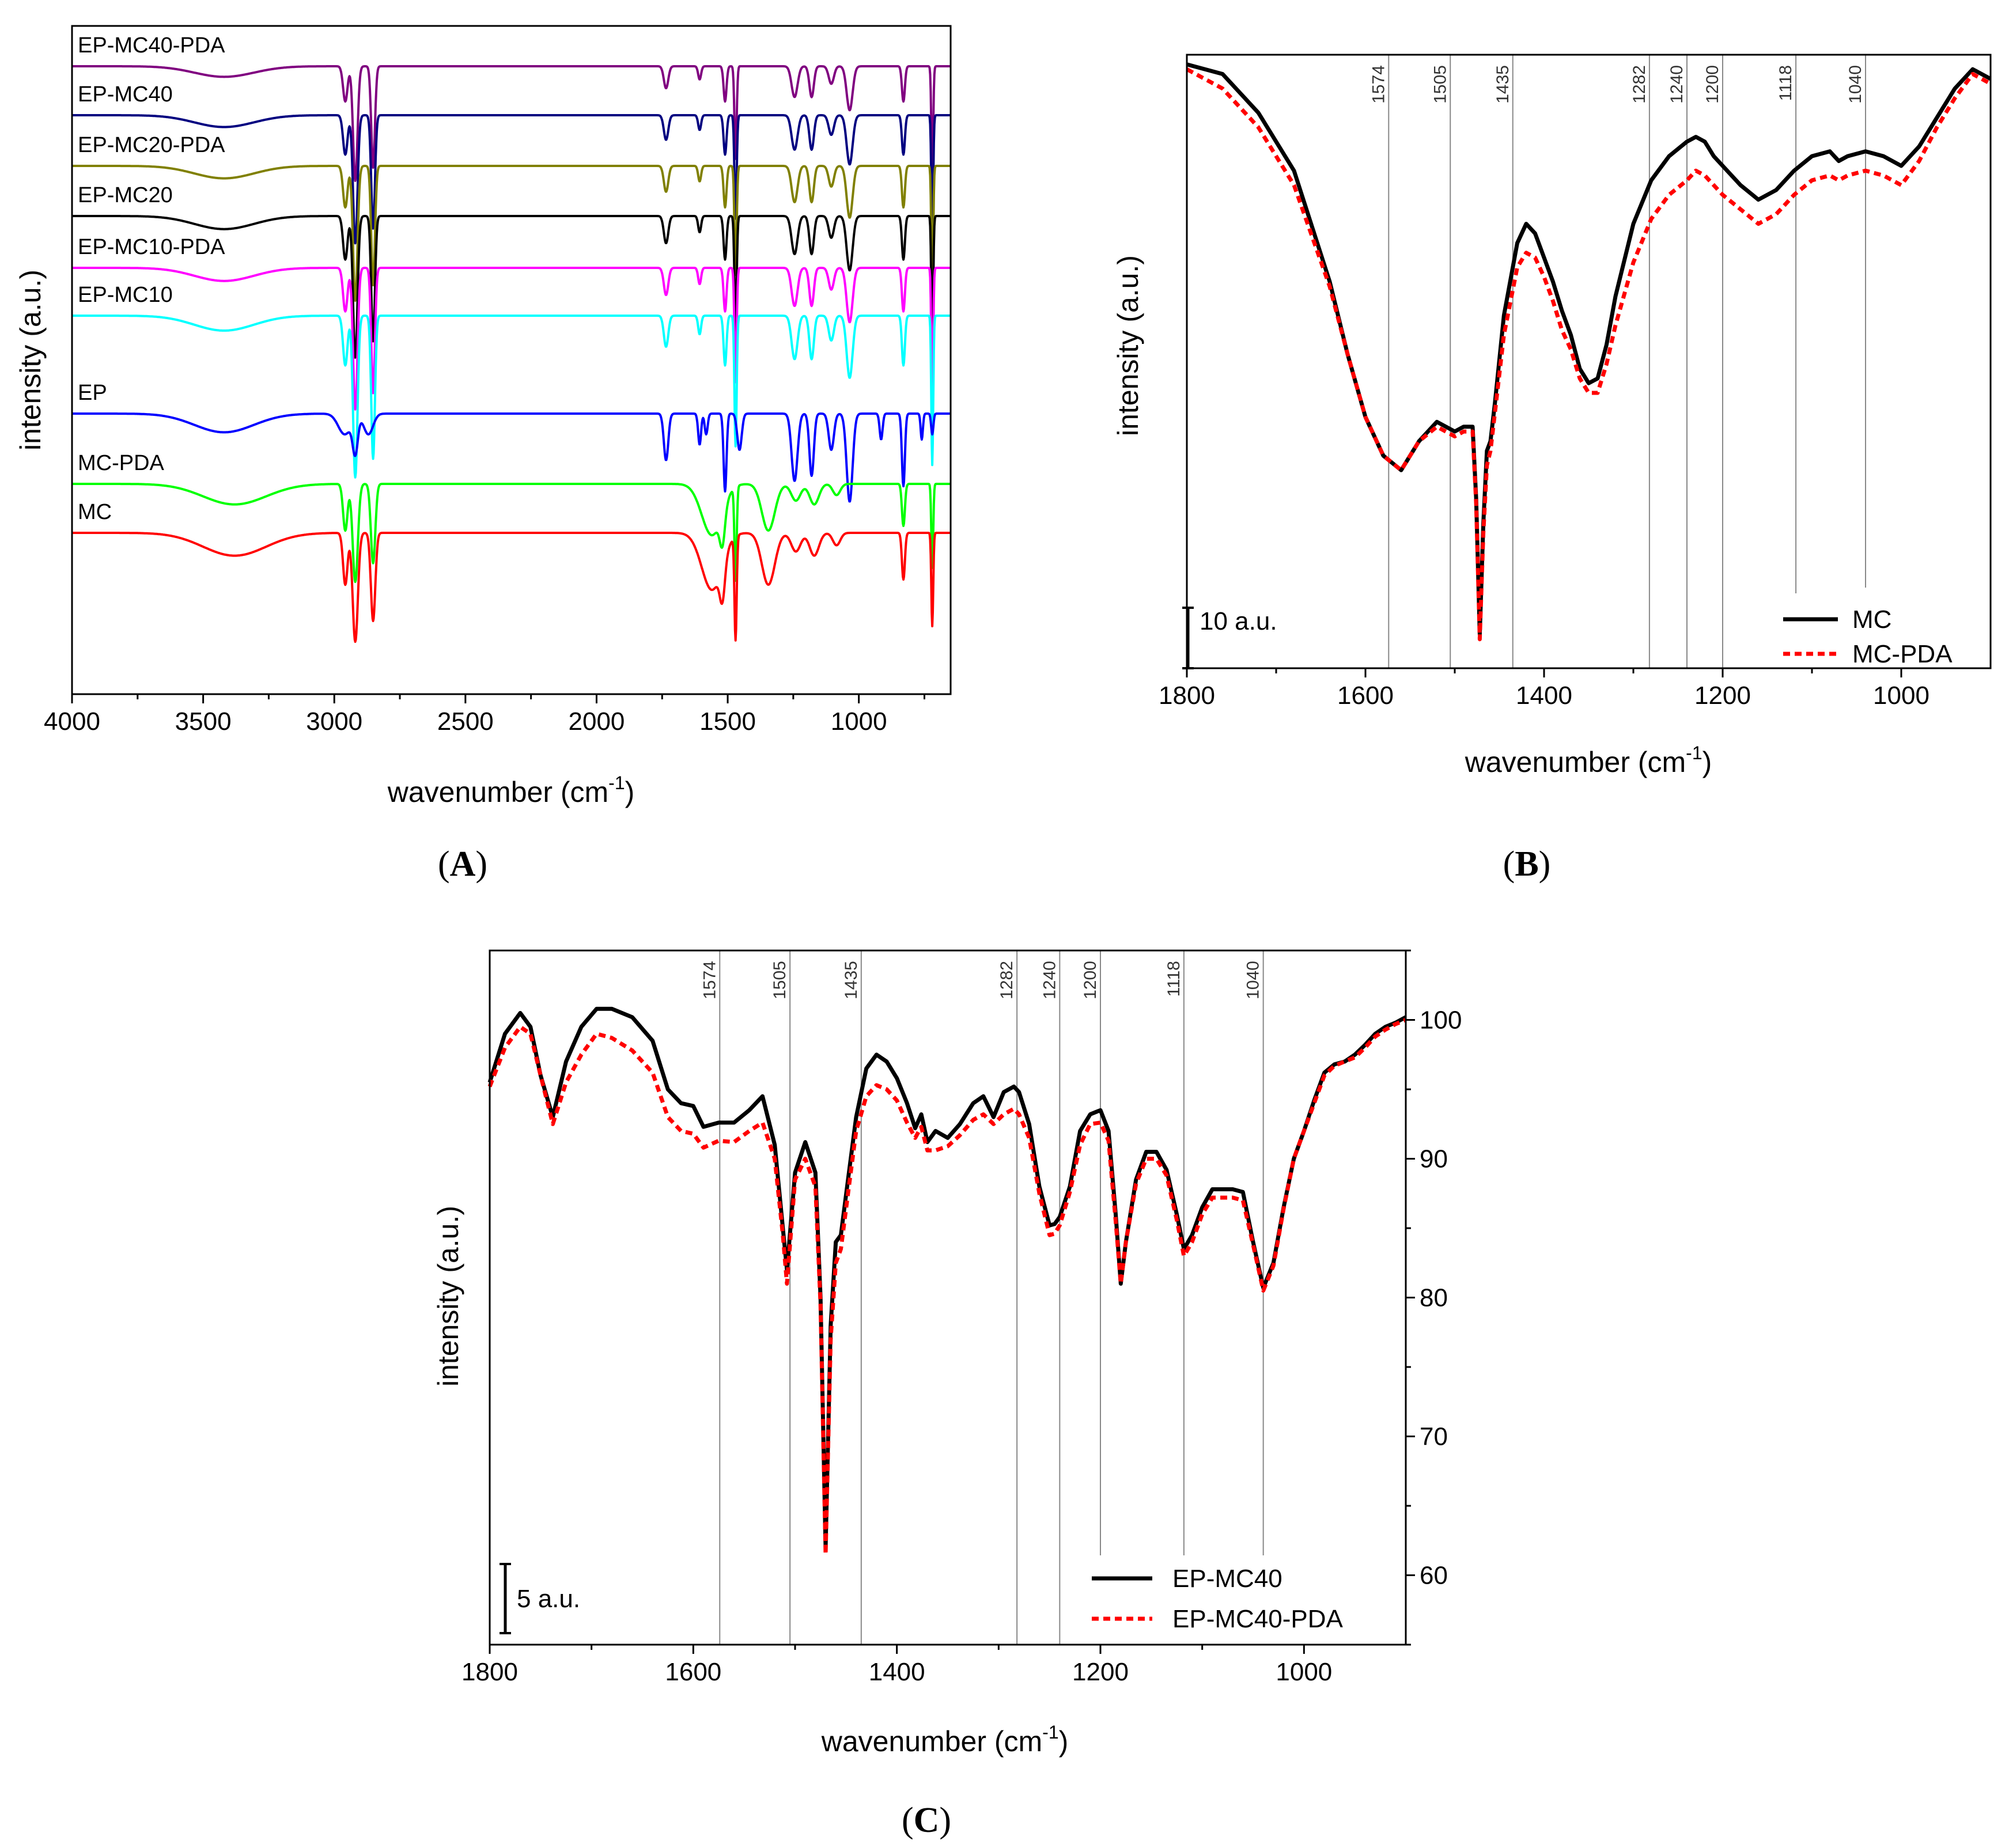 The height and width of the screenshot is (1848, 2009). I want to click on panel-a-series-line-ep-mc40, so click(512, 179).